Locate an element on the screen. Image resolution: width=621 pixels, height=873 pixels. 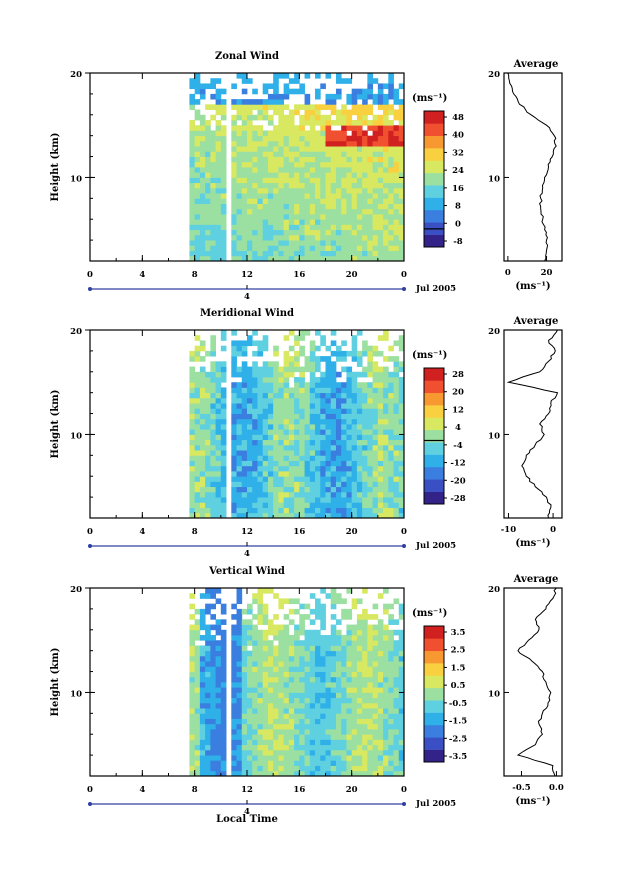
colorbar-label: 12 is located at coordinates (458, 410).